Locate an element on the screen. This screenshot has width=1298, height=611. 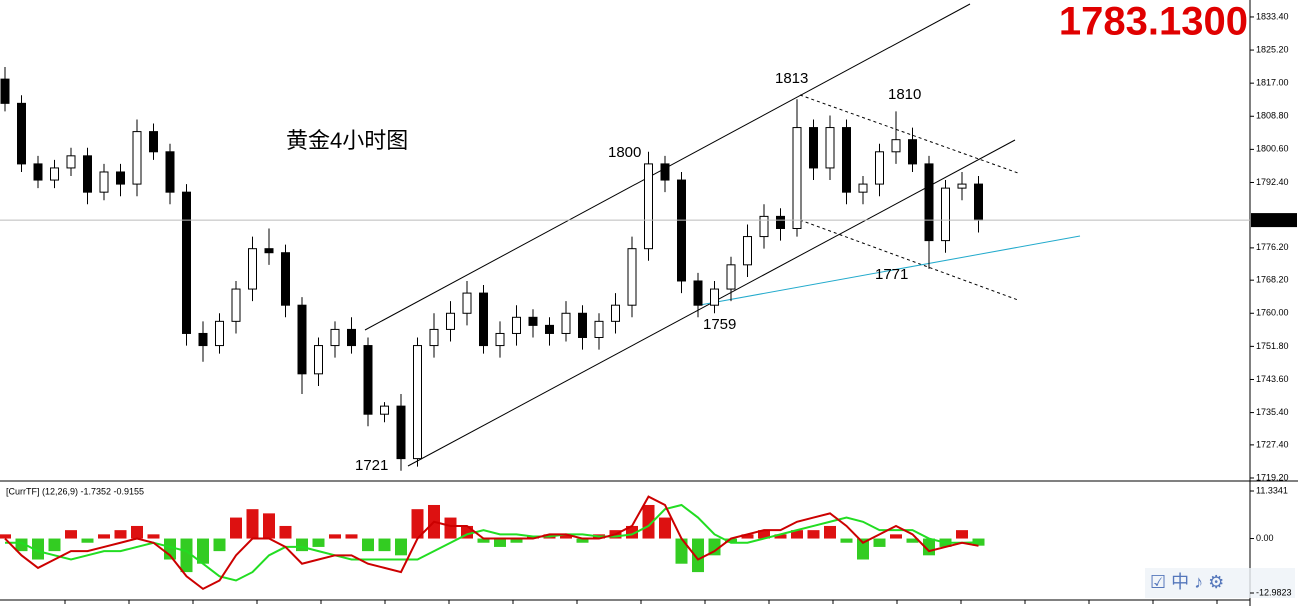
annotation: 1759 is located at coordinates (719, 324).